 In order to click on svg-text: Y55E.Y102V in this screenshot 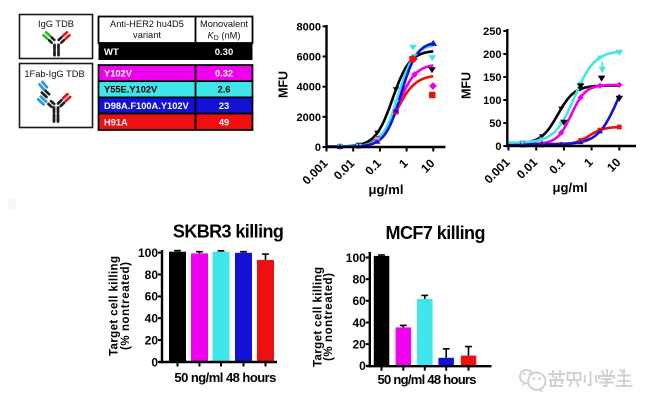, I will do `click(131, 90)`.